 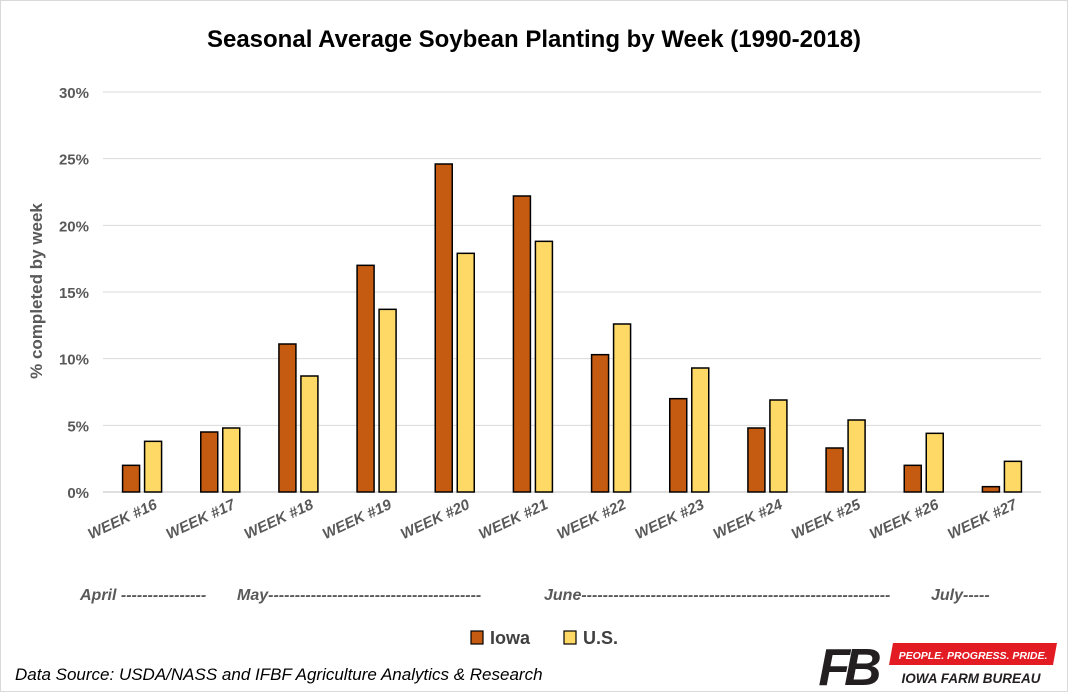 I want to click on x-tick-label: WEEK #26, so click(x=904, y=519).